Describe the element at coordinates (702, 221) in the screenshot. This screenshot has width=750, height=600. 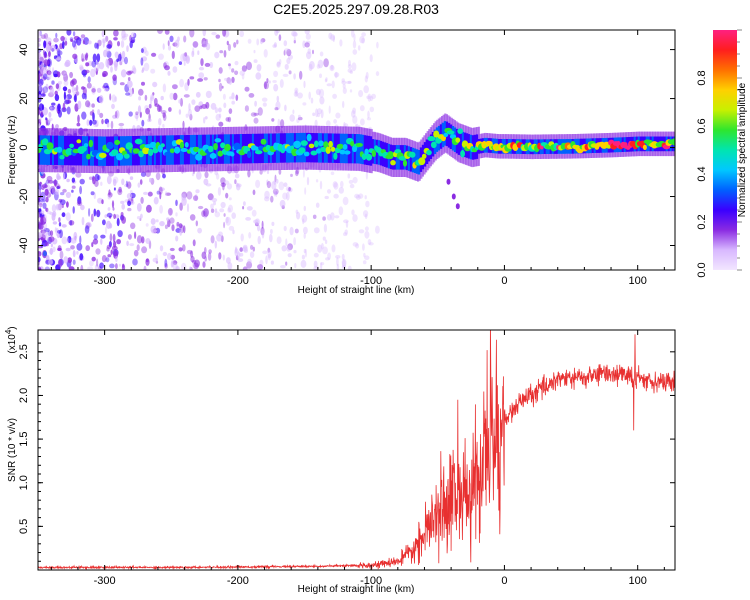
I see `colorbar-tick-label: 0.2` at that location.